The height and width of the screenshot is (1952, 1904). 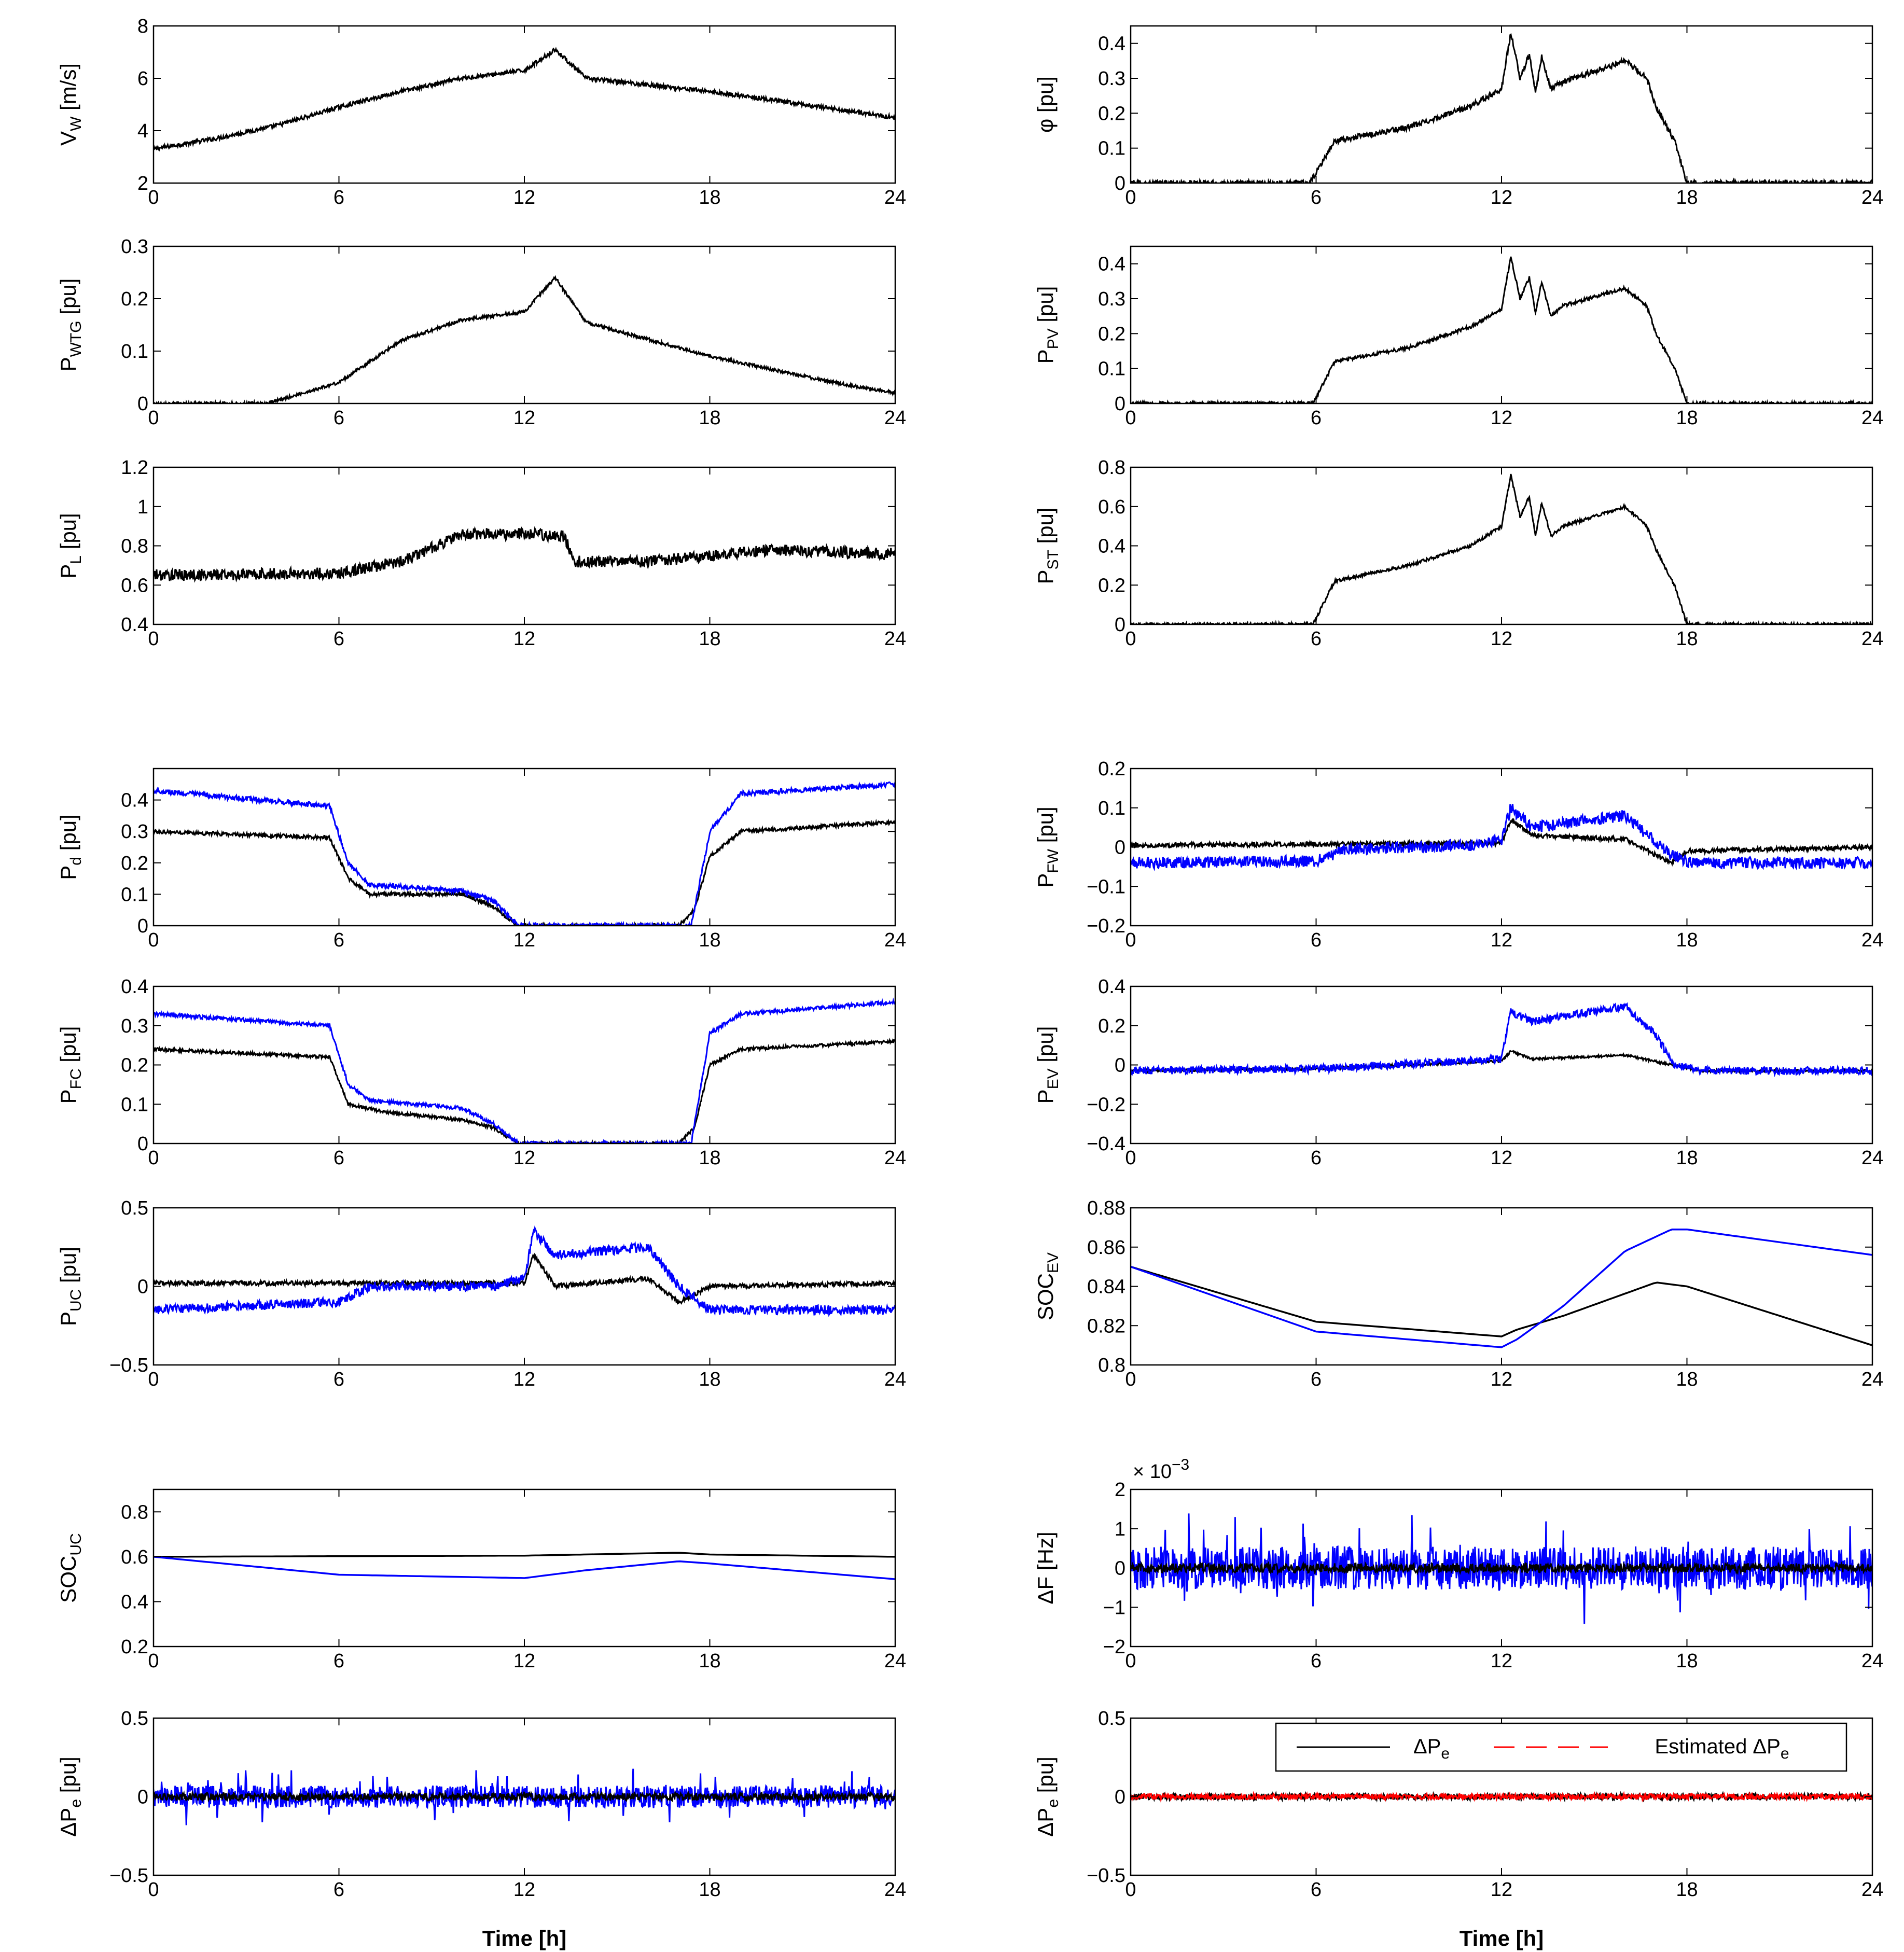 I want to click on chart-pfc: 0 6 12 18 24 0 0.1 0.2 0.3 0.4 PFC [pu], so click(x=481, y=1072).